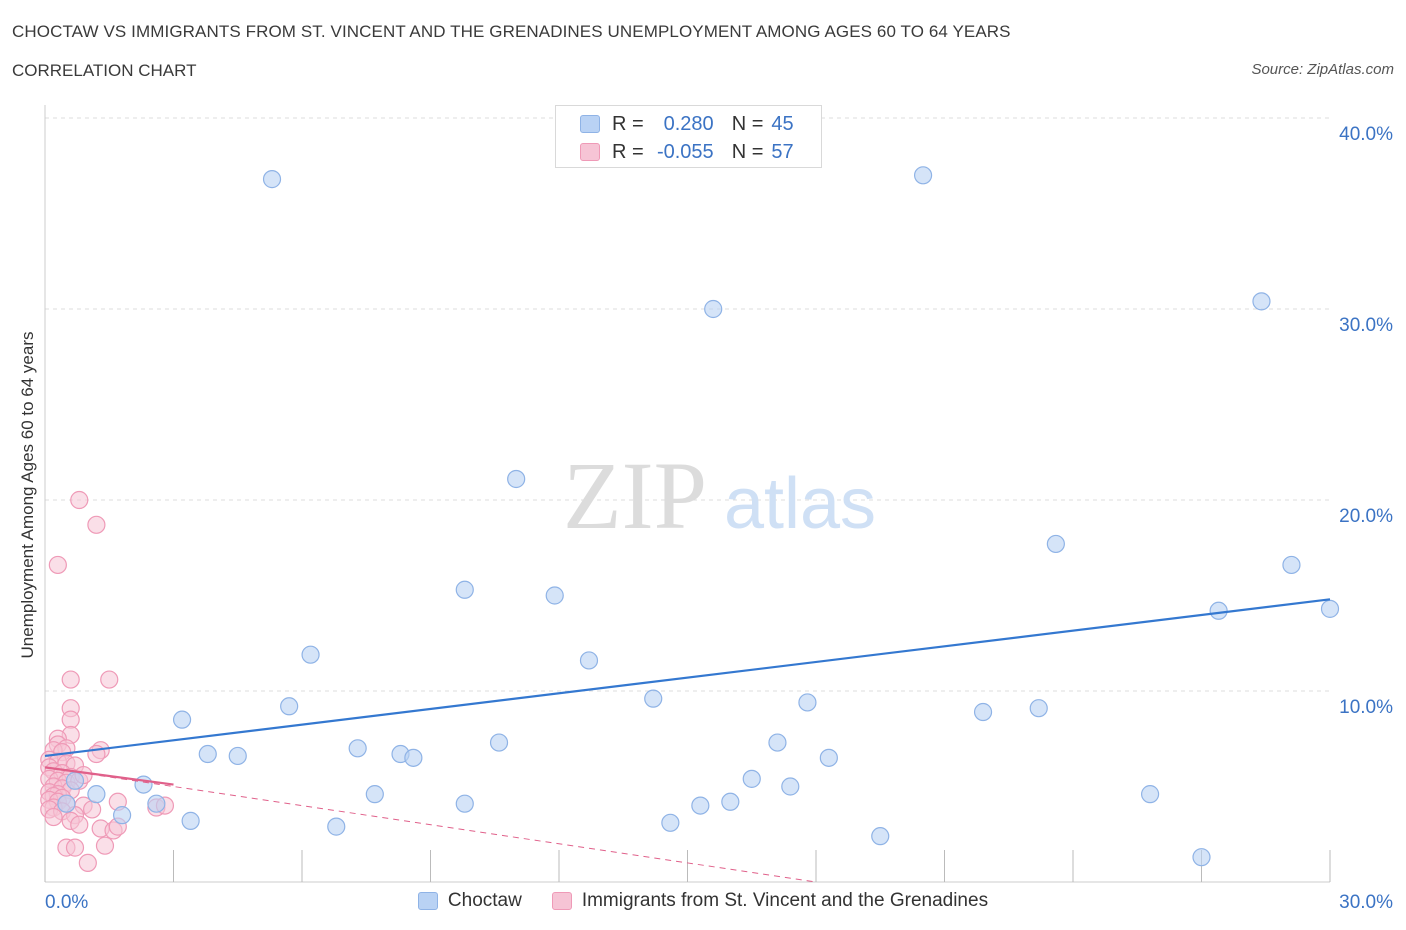 This screenshot has height=930, width=1406. I want to click on legend-row-immigrants: R = -0.055 N = 57, so click(687, 152).